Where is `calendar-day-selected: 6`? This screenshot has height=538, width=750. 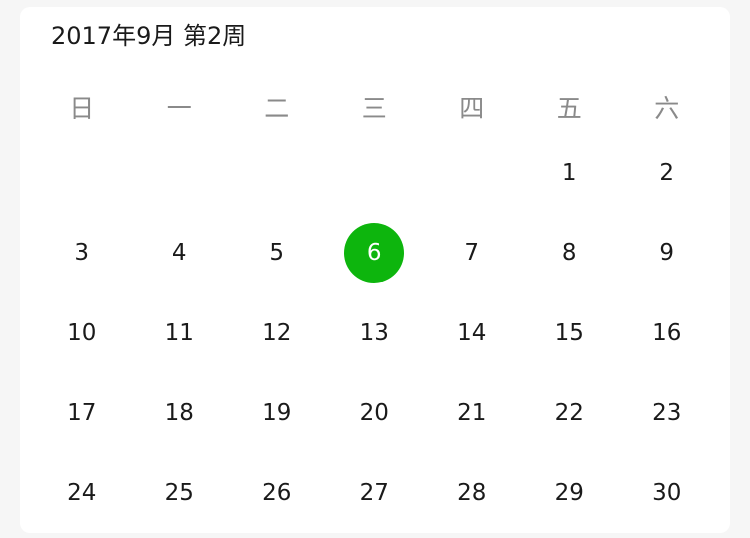
calendar-day-selected: 6 is located at coordinates (374, 253).